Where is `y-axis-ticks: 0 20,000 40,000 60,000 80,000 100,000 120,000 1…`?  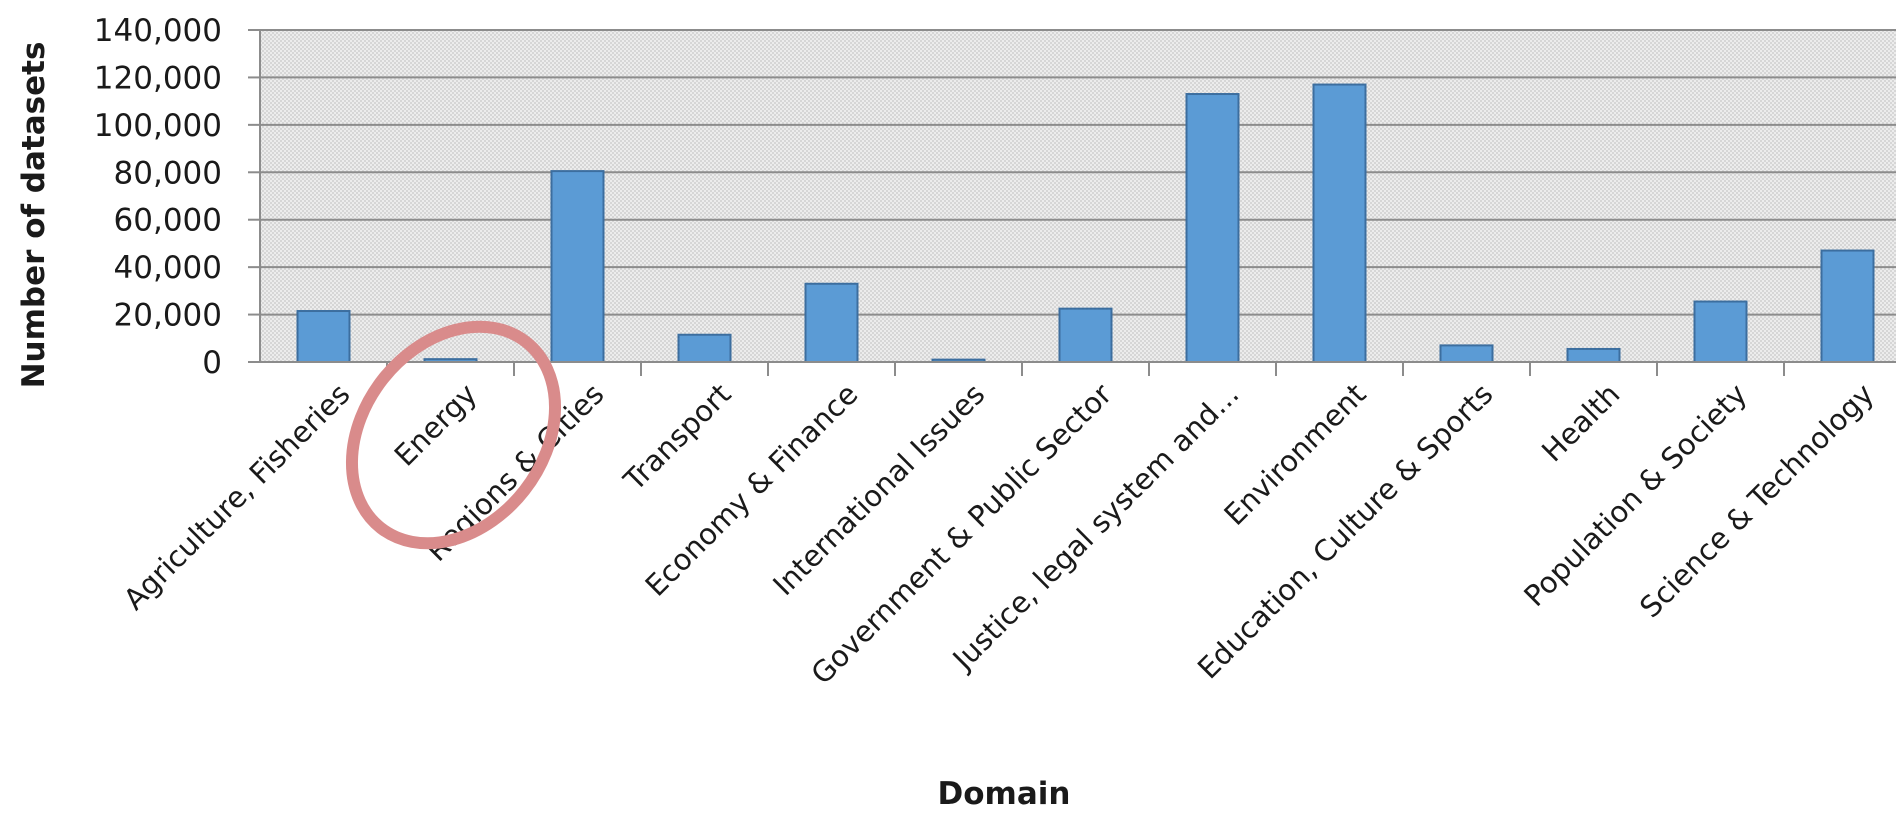 y-axis-ticks: 0 20,000 40,000 60,000 80,000 100,000 120,000 1… is located at coordinates (177, 197).